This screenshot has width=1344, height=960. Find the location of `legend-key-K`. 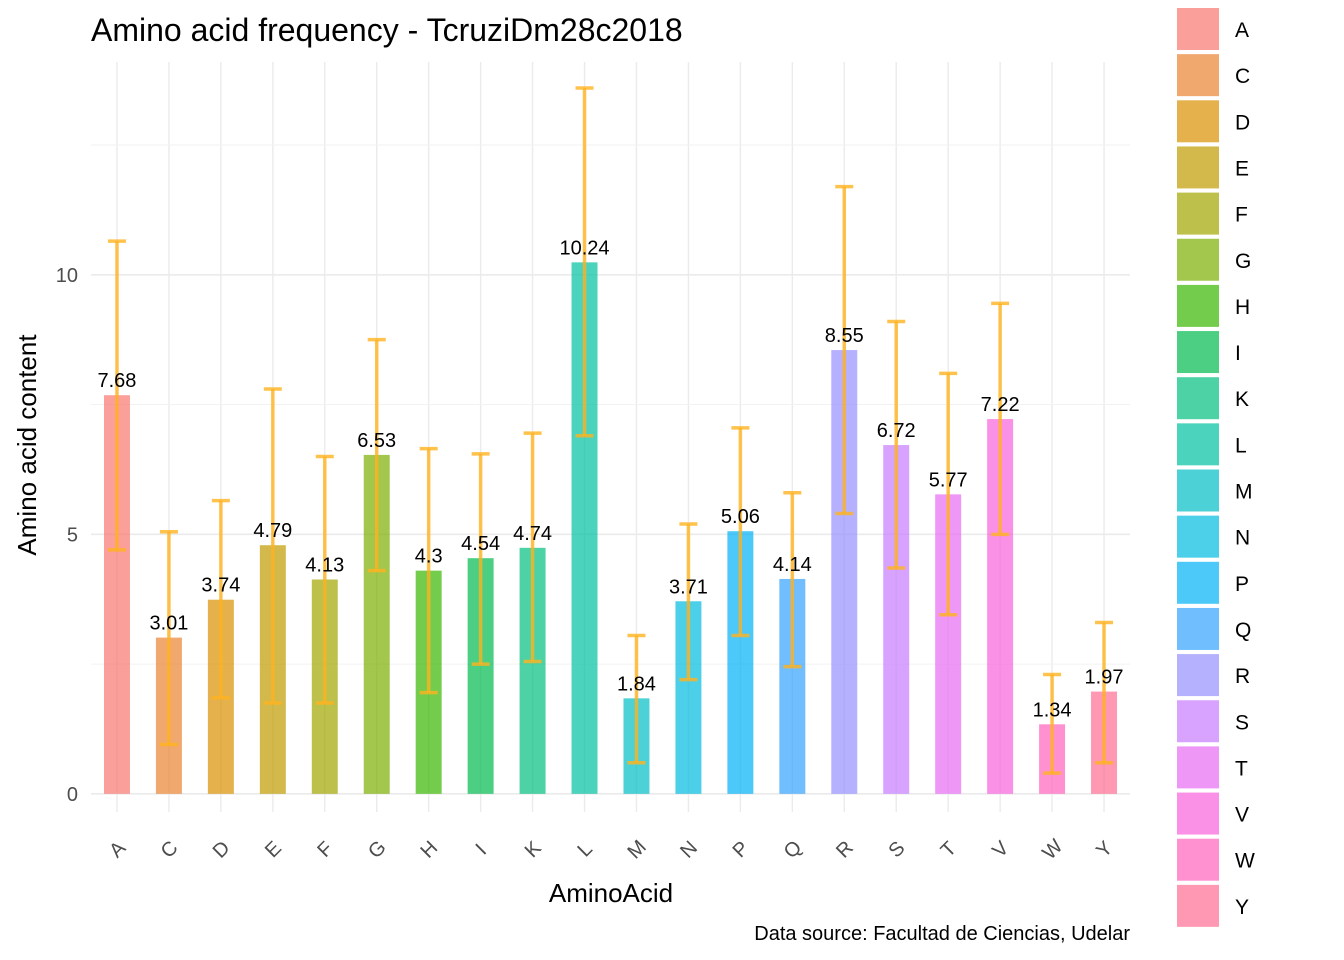

legend-key-K is located at coordinates (1198, 398).